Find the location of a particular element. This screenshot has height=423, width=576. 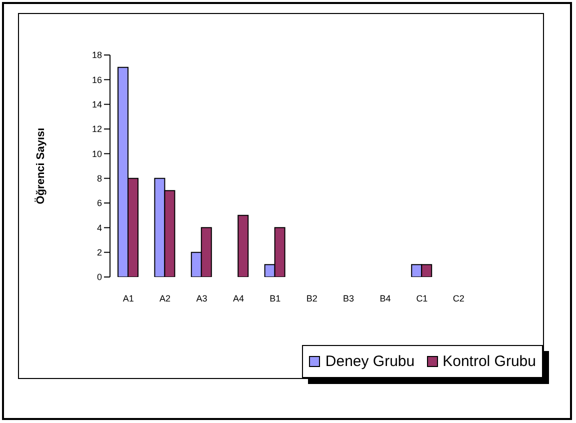

x-tick-label: B1 is located at coordinates (275, 298).